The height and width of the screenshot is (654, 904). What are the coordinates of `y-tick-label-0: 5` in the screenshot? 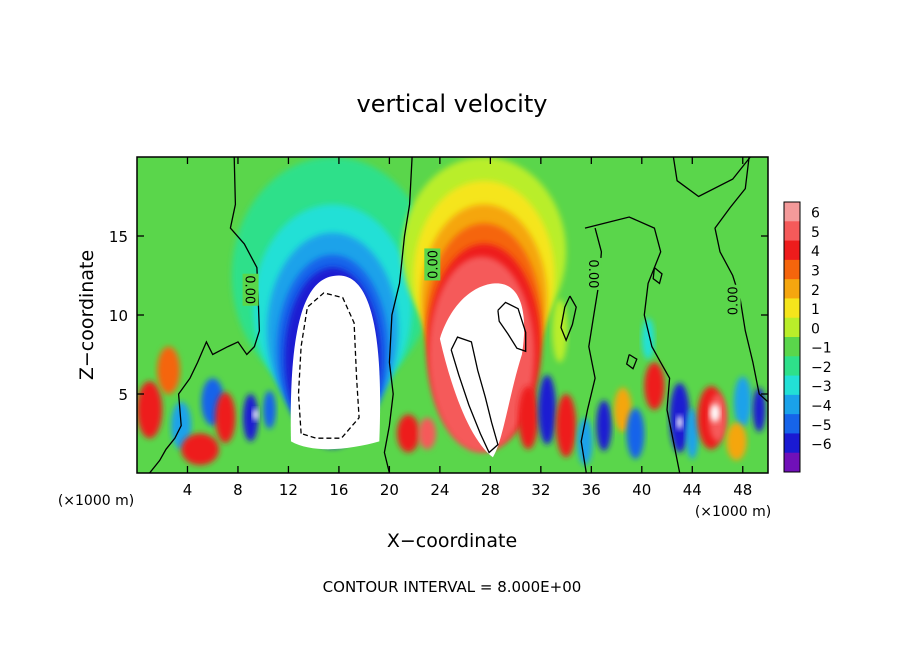 It's located at (123, 395).